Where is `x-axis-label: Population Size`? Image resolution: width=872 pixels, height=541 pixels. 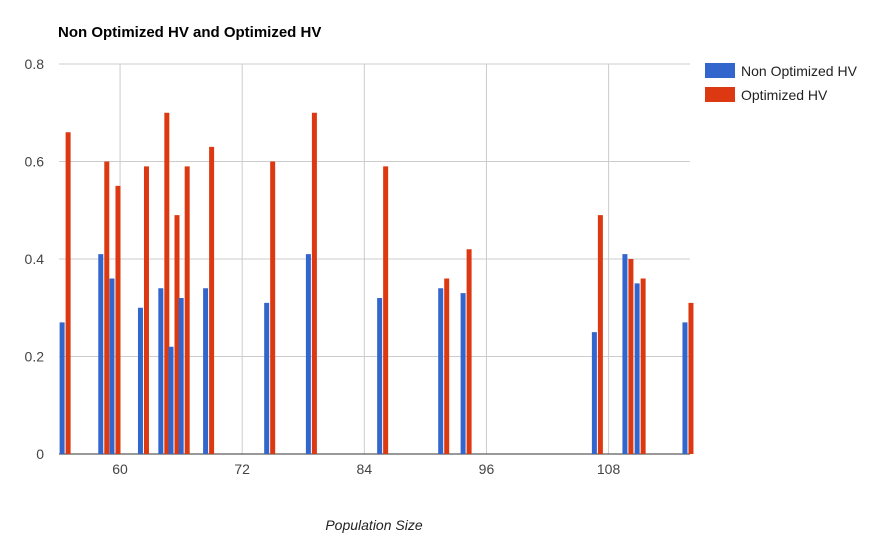
x-axis-label: Population Size is located at coordinates (374, 525).